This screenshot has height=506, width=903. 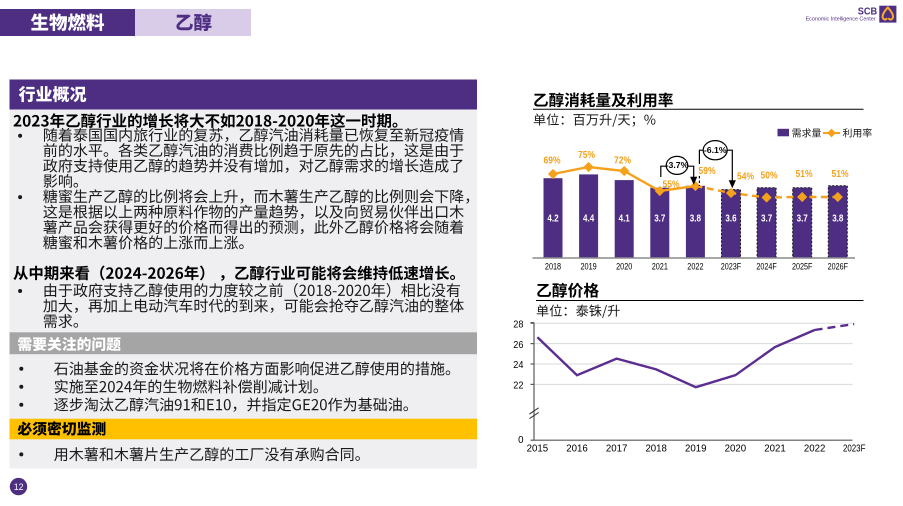 I want to click on svg-text: 4.1, so click(x=624, y=218).